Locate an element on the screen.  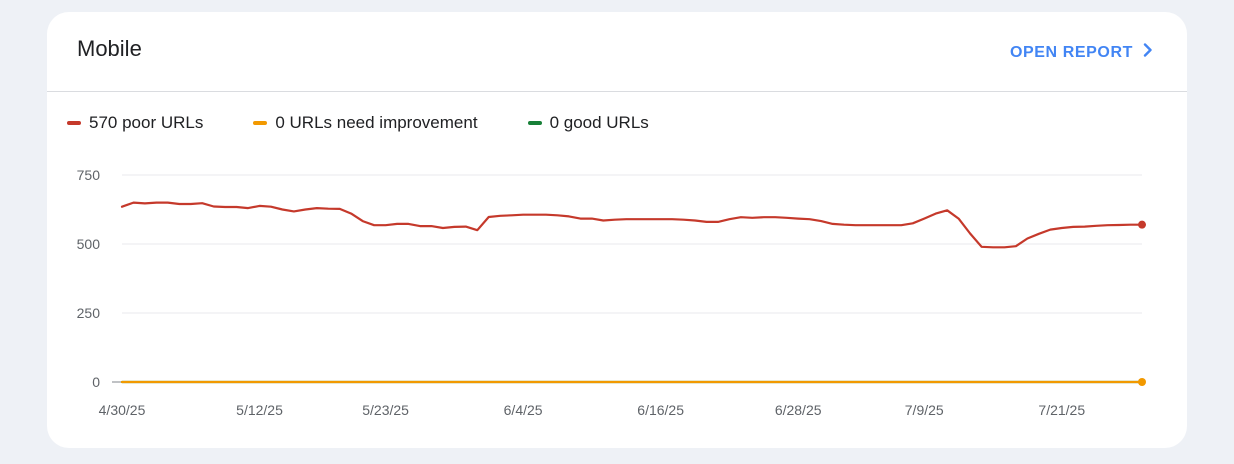
legend-label-poor: 570 poor URLs is located at coordinates (146, 122).